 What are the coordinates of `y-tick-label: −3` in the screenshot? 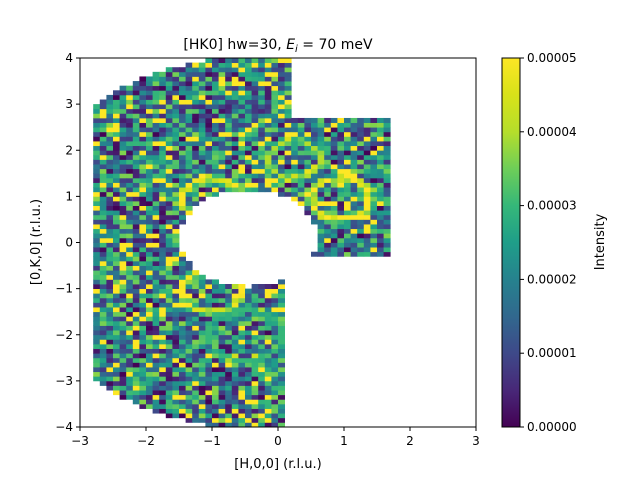 It's located at (64, 381).